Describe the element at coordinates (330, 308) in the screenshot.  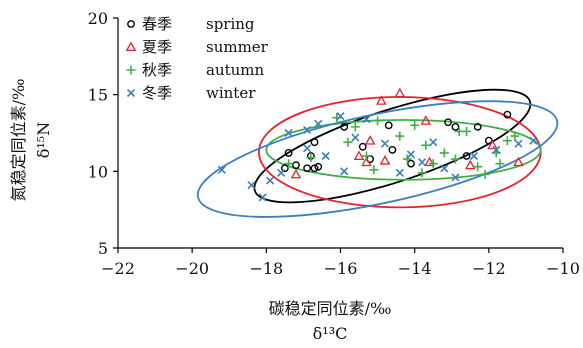
I see `x-axis-title: 碳稳定同位素/‰` at that location.